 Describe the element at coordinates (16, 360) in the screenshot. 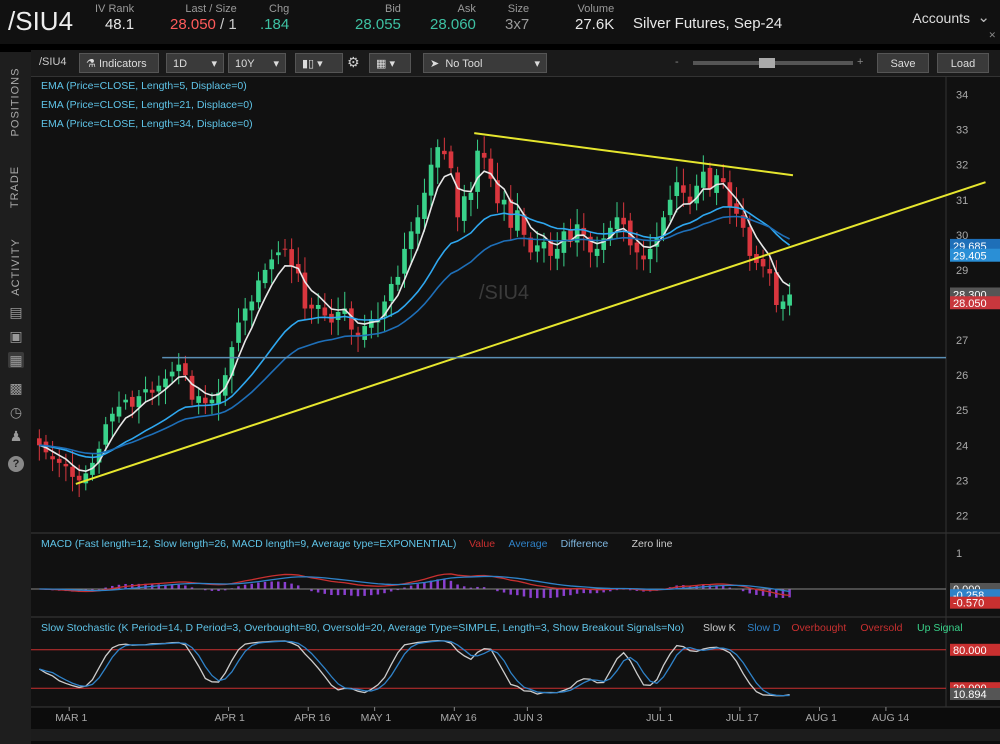

I see `chart-icon: ▦` at that location.